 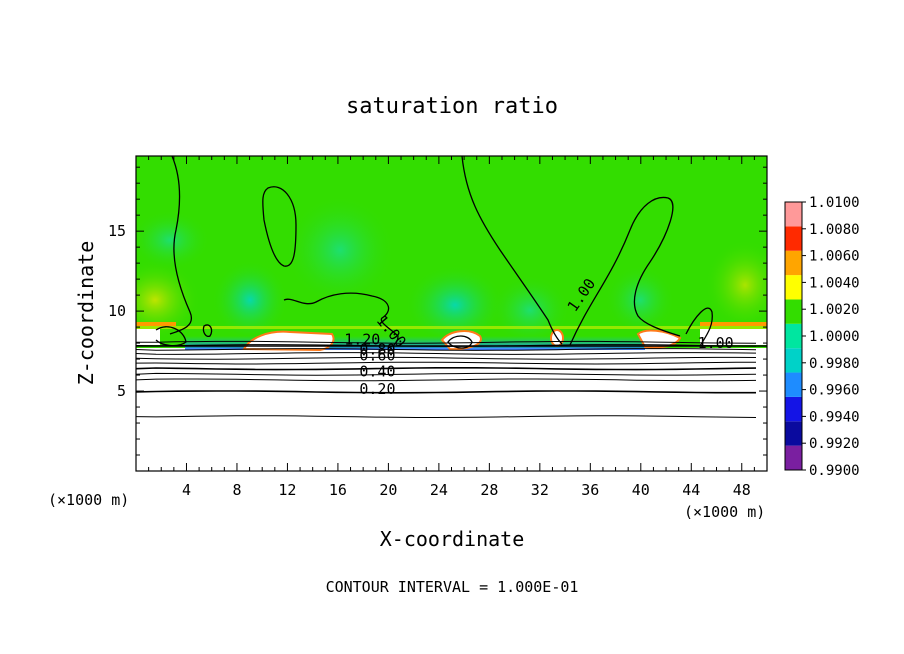 What do you see at coordinates (377, 349) in the screenshot?
I see `contour-label-1: 0.80` at bounding box center [377, 349].